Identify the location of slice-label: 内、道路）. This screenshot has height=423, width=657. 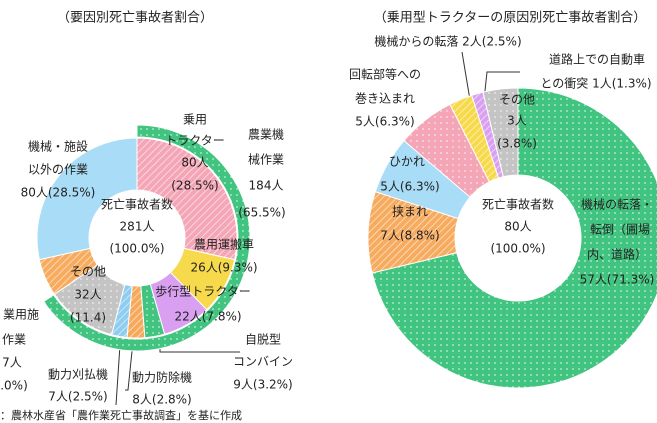
(617, 254).